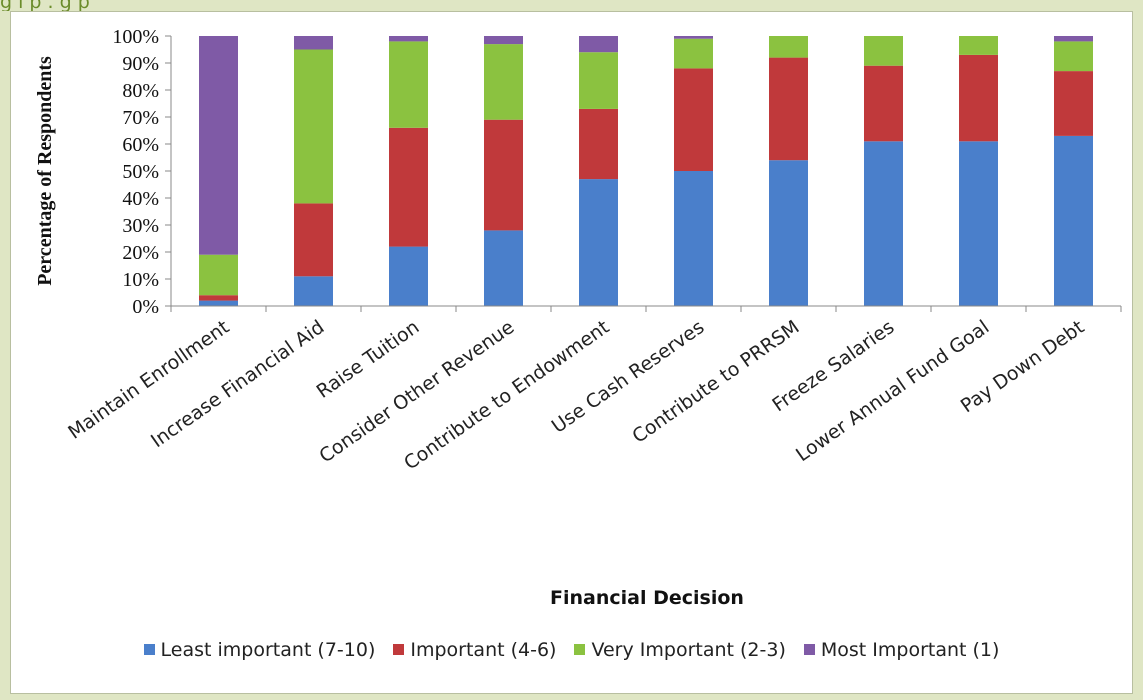 Image resolution: width=1143 pixels, height=700 pixels. I want to click on category-label: Lower Annual Fund Goal, so click(892, 391).